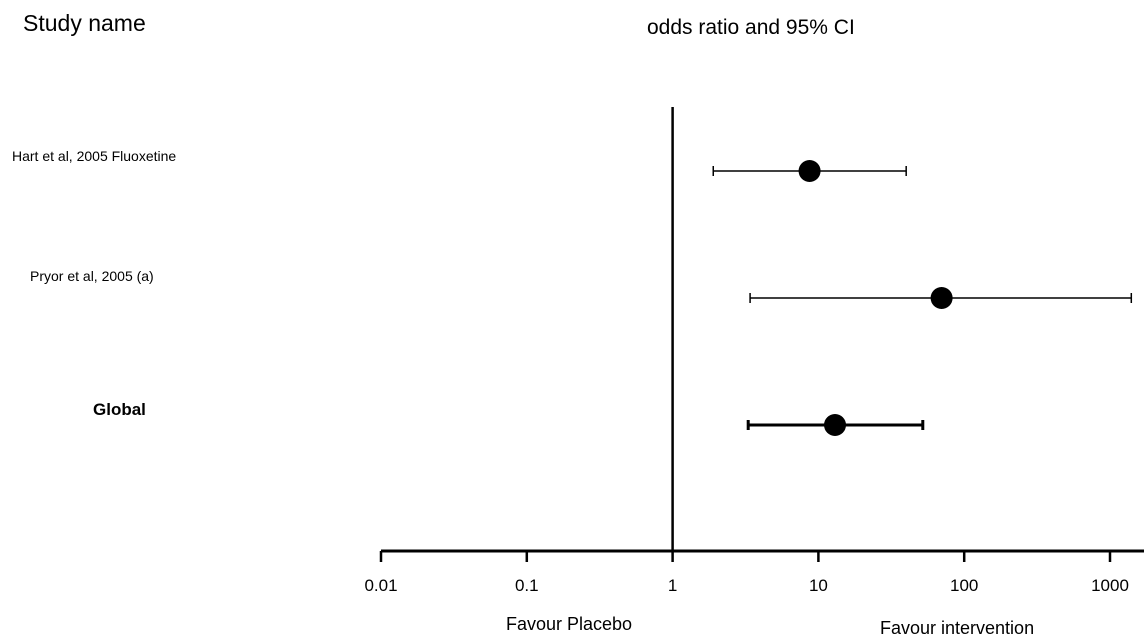 This screenshot has height=639, width=1144. Describe the element at coordinates (92, 276) in the screenshot. I see `study-label-pryor: Pryor et al, 2005 (a)` at that location.